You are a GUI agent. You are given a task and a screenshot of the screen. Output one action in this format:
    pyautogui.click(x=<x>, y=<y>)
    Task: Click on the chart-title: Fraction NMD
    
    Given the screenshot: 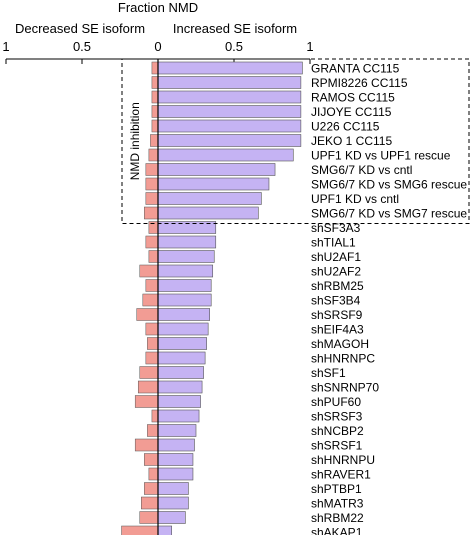 What is the action you would take?
    pyautogui.click(x=158, y=7)
    